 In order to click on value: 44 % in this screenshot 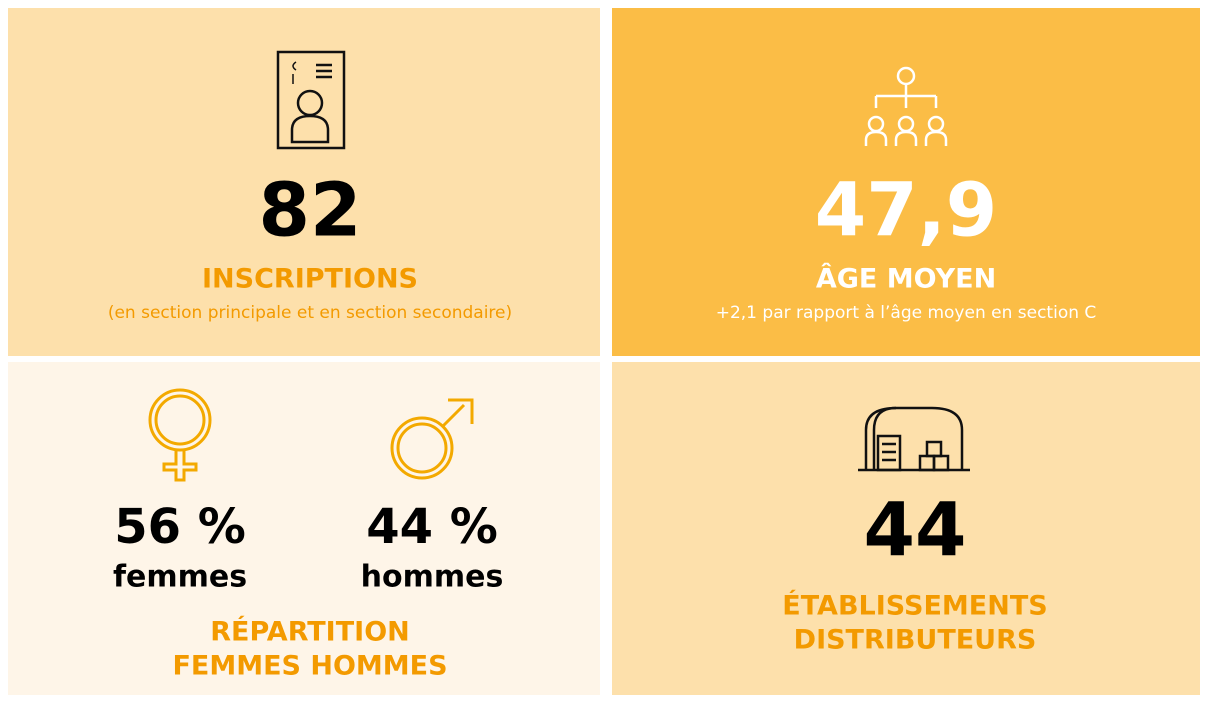, I will do `click(432, 527)`.